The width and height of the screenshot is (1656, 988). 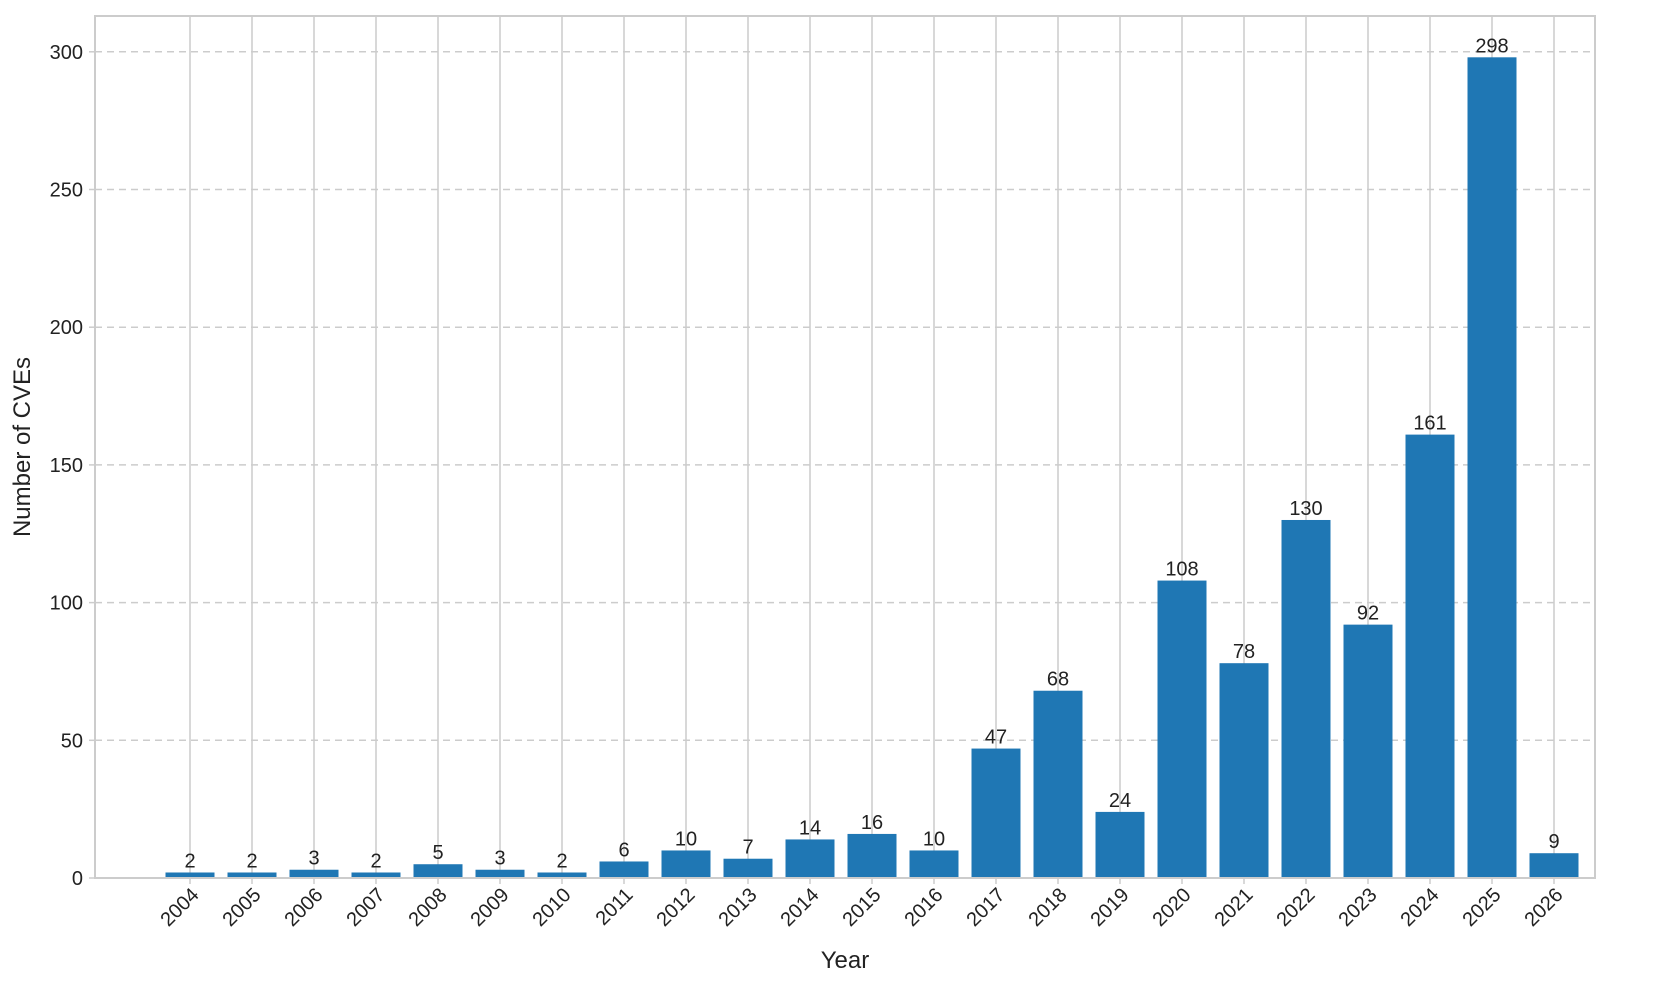 What do you see at coordinates (189, 861) in the screenshot?
I see `data-label-2004: 2` at bounding box center [189, 861].